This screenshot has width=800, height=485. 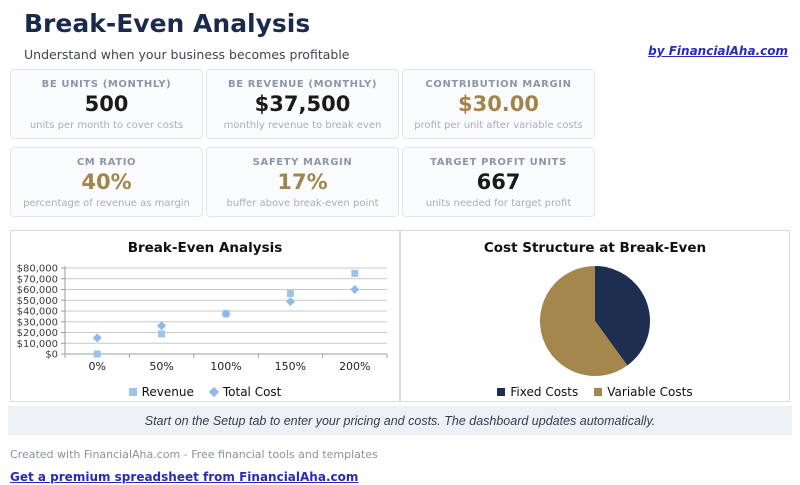 I want to click on kpi-value: $37,500, so click(x=302, y=104).